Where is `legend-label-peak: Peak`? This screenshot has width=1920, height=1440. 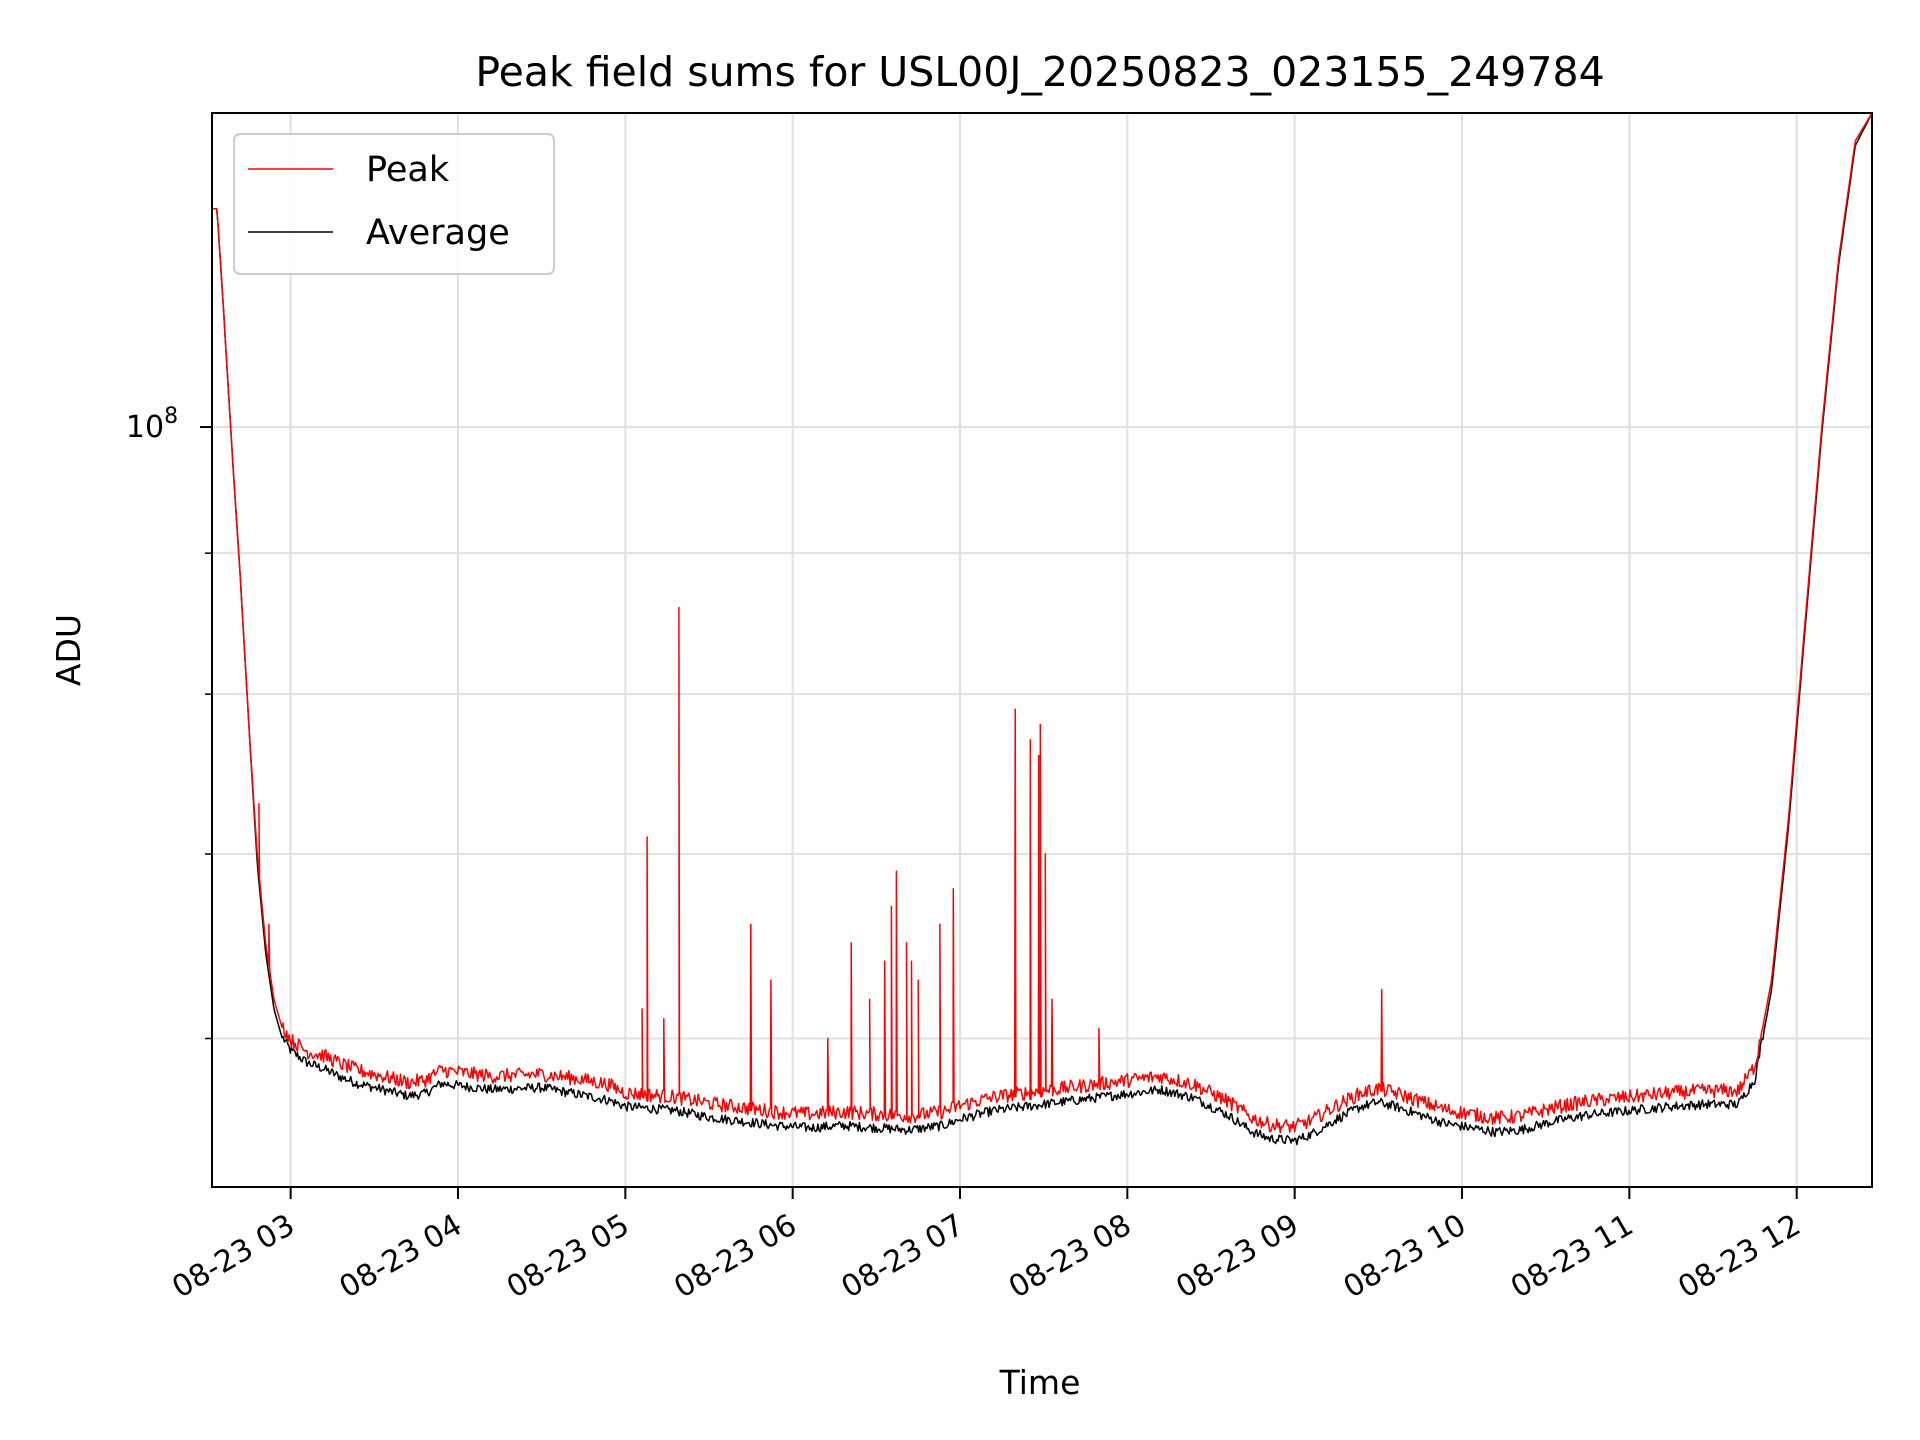 legend-label-peak: Peak is located at coordinates (408, 170).